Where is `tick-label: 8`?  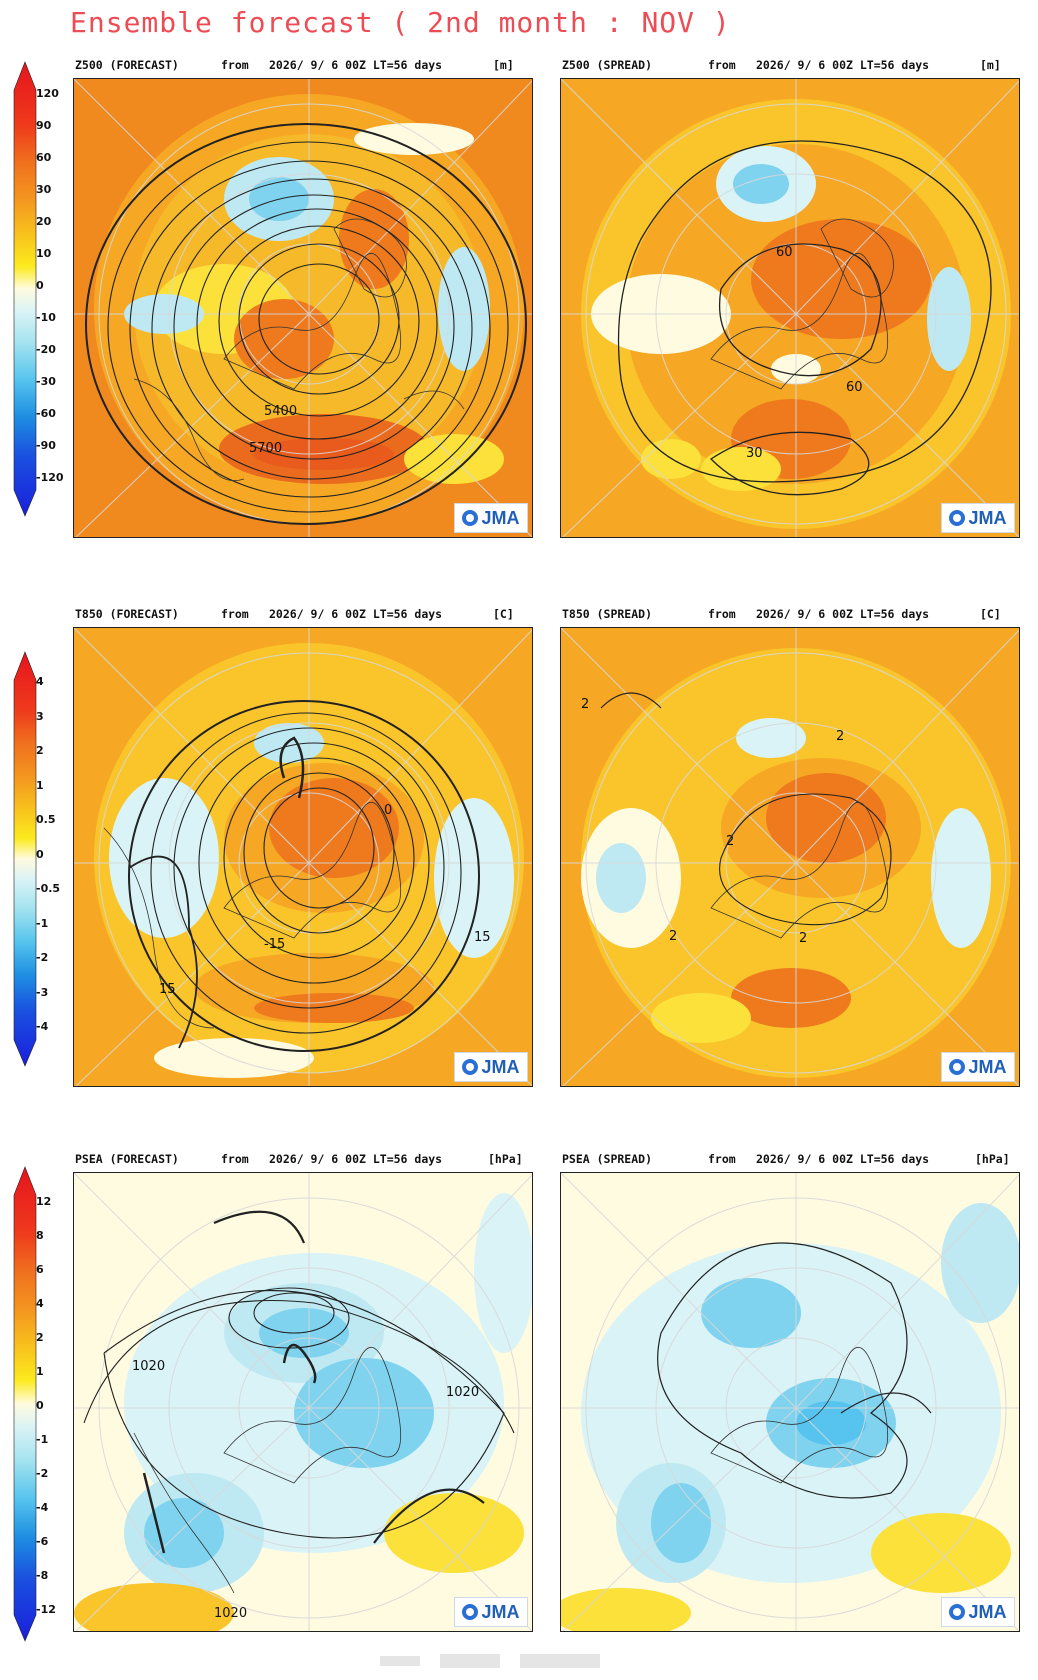
tick-label: 8 is located at coordinates (40, 1235).